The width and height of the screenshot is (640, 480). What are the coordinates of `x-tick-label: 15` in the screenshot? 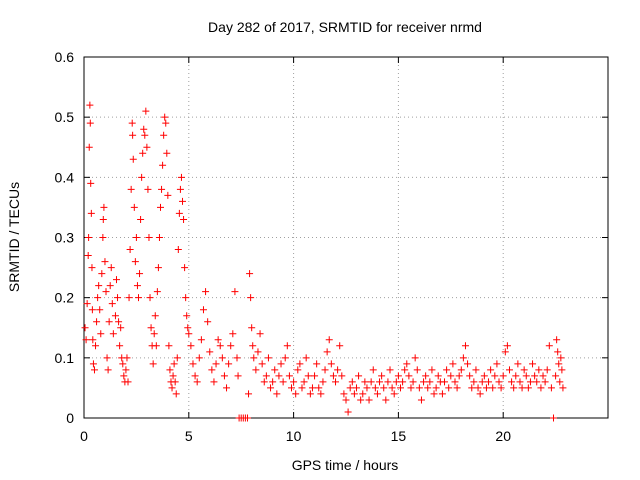 It's located at (399, 436).